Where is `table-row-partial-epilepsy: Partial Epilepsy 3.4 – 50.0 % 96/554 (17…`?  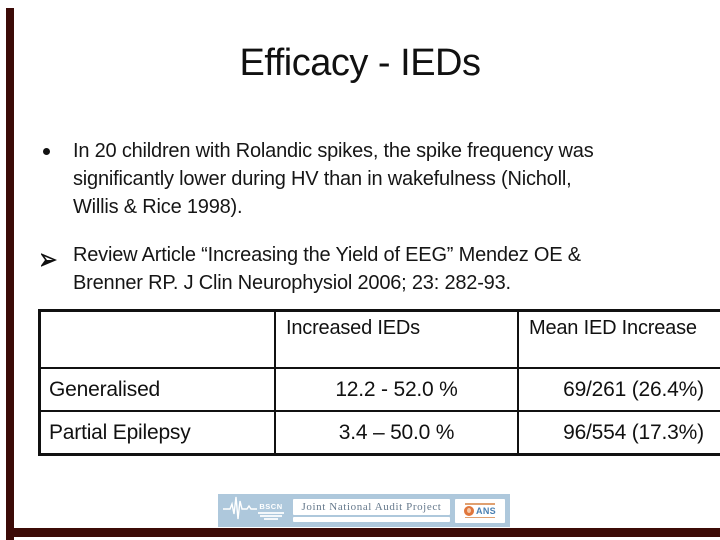
table-row-partial-epilepsy: Partial Epilepsy 3.4 – 50.0 % 96/554 (17… is located at coordinates (379, 433).